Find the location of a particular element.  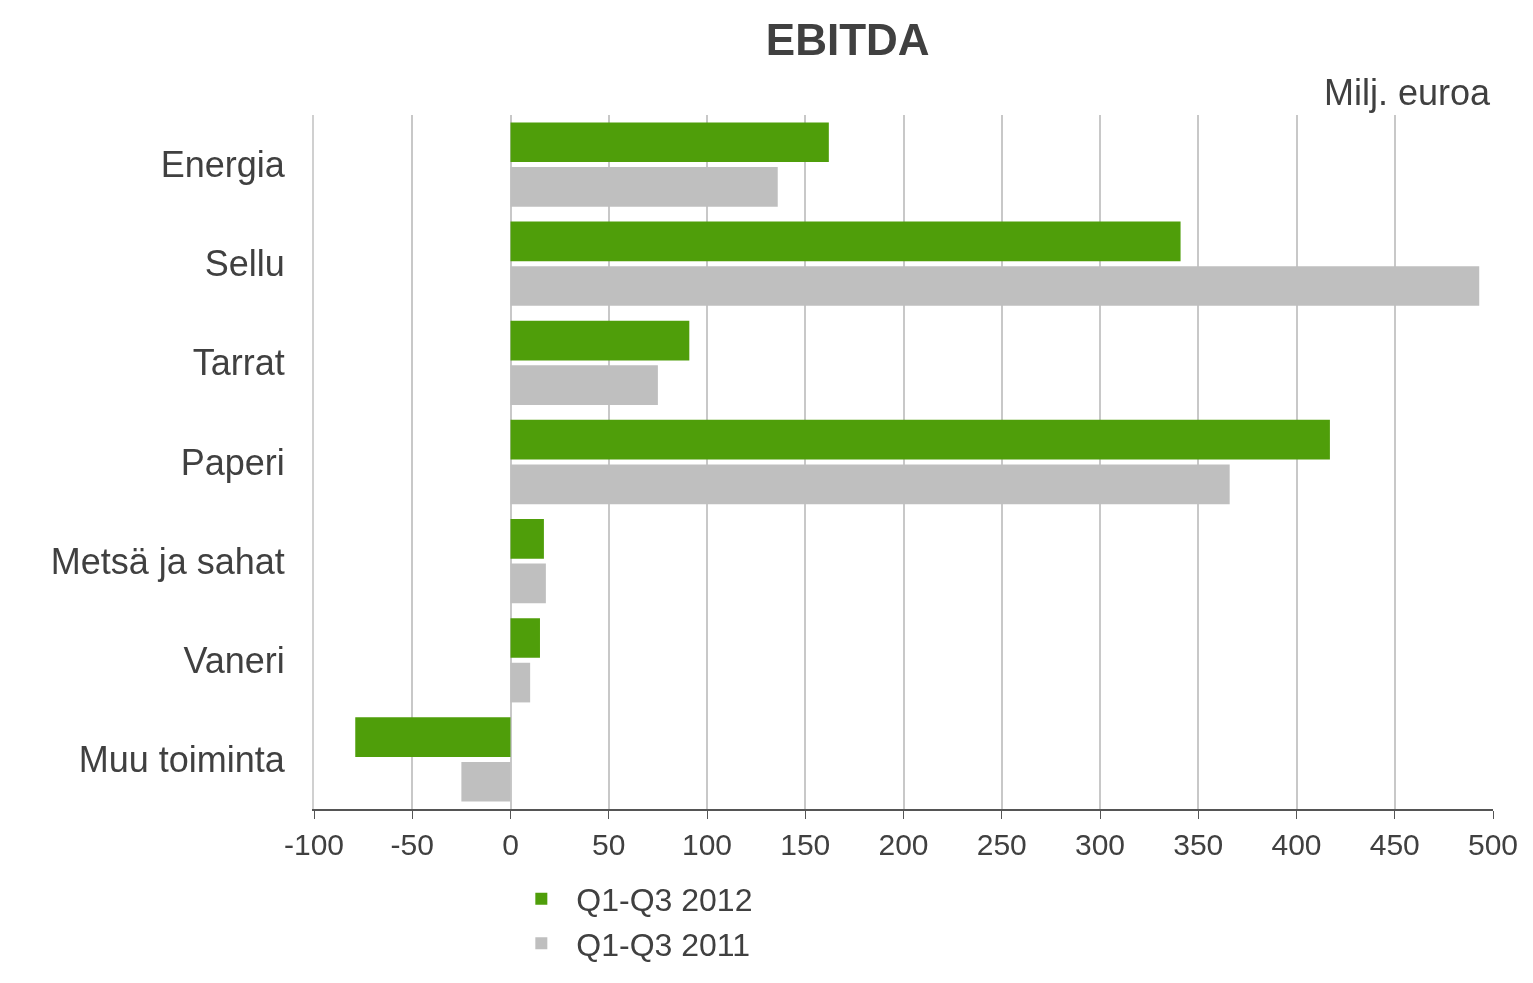

y-tick-label: Tarrat is located at coordinates (238, 363).